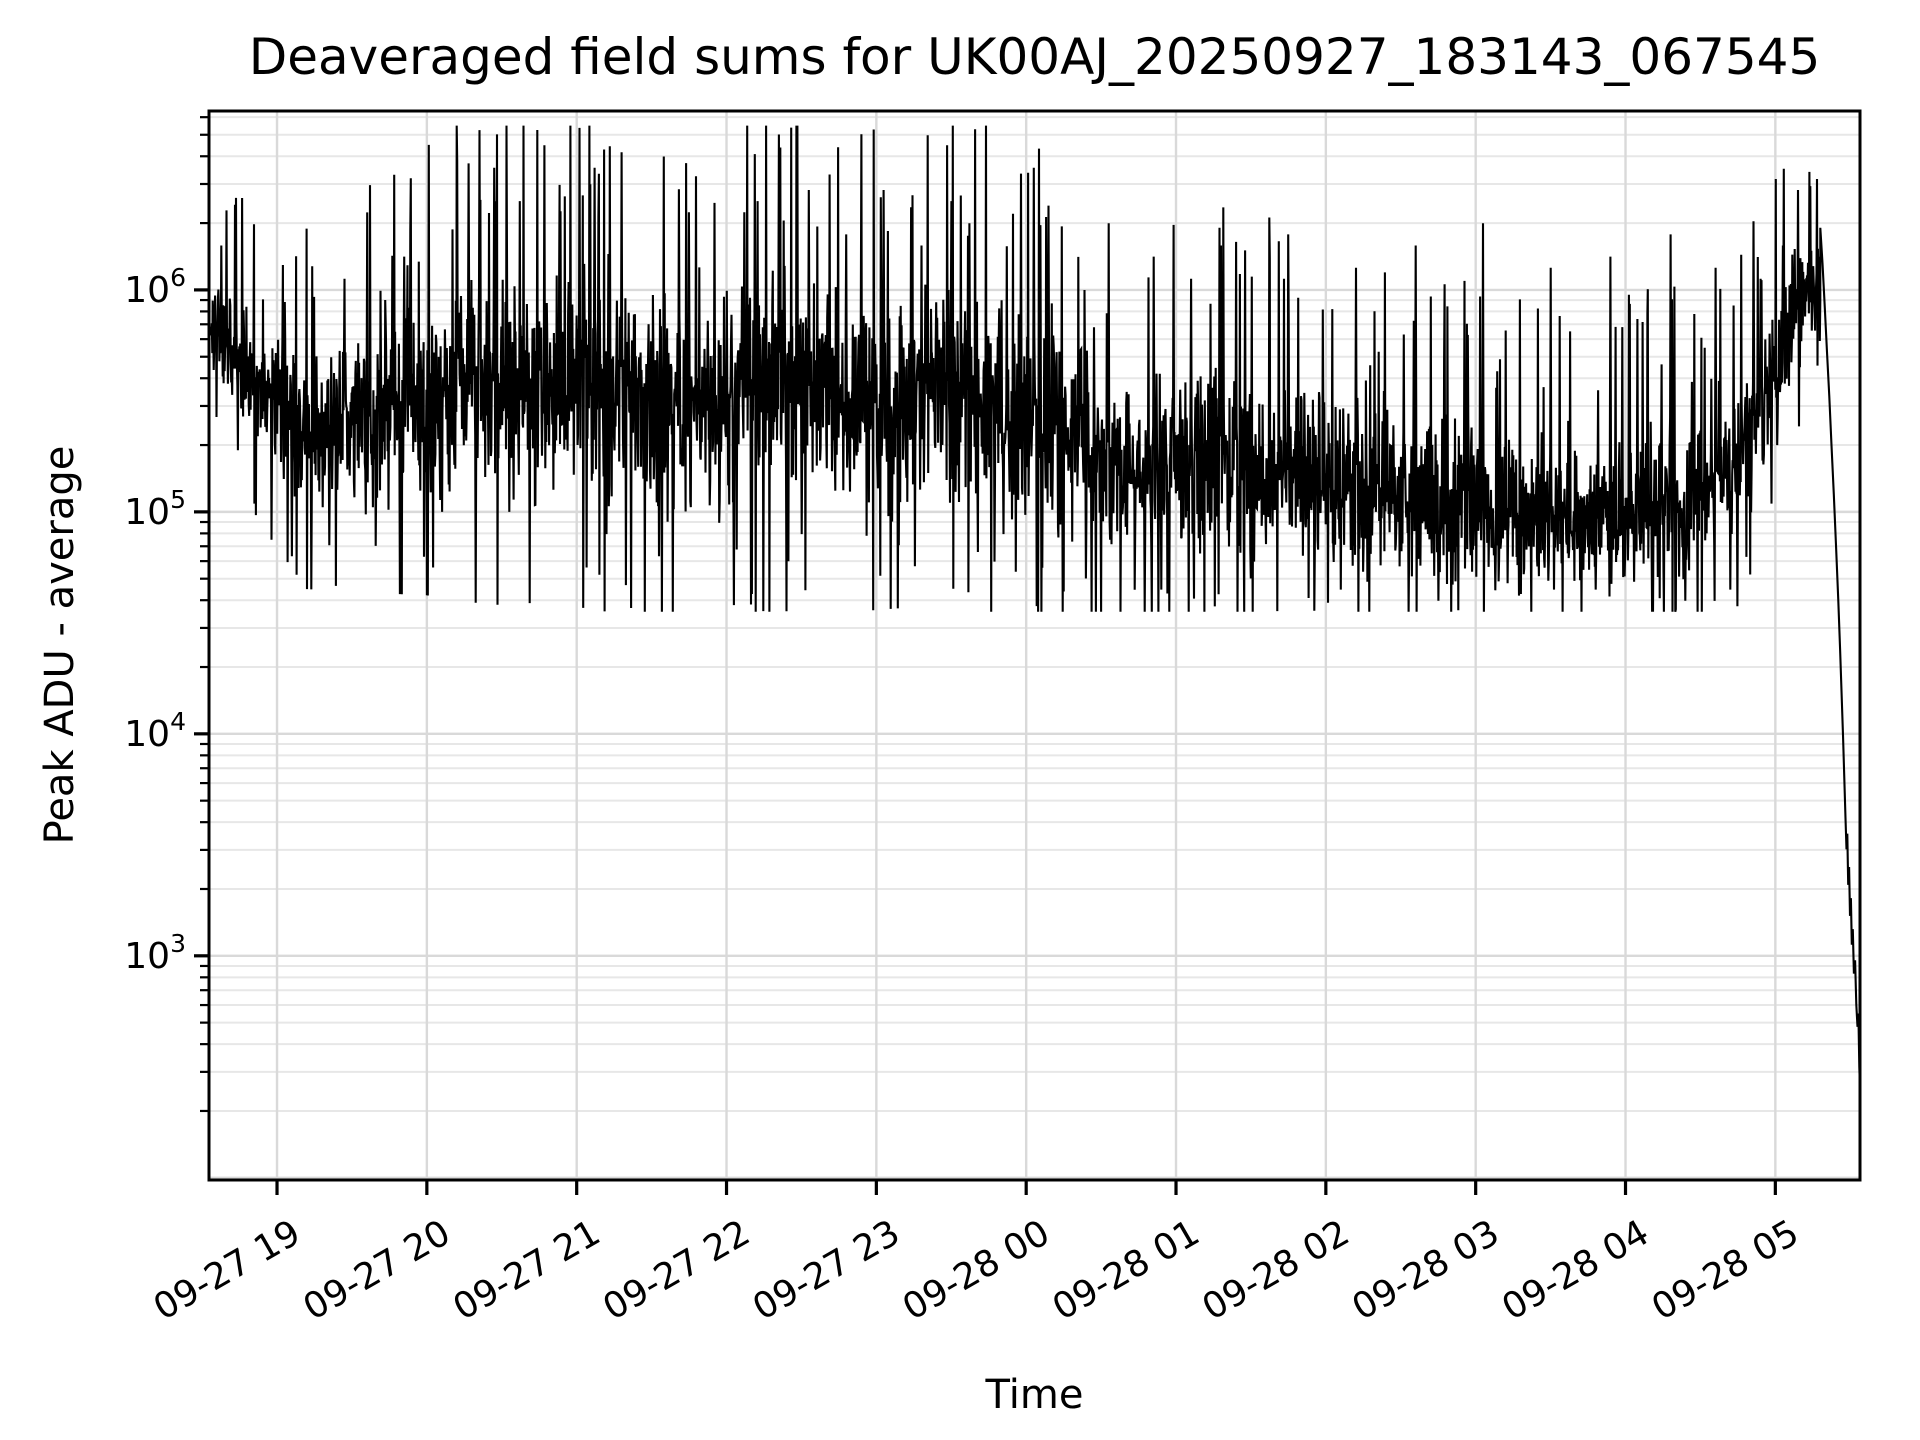 This screenshot has width=1920, height=1440. Describe the element at coordinates (1575, 1270) in the screenshot. I see `x-tick-label: 09-28 04` at that location.